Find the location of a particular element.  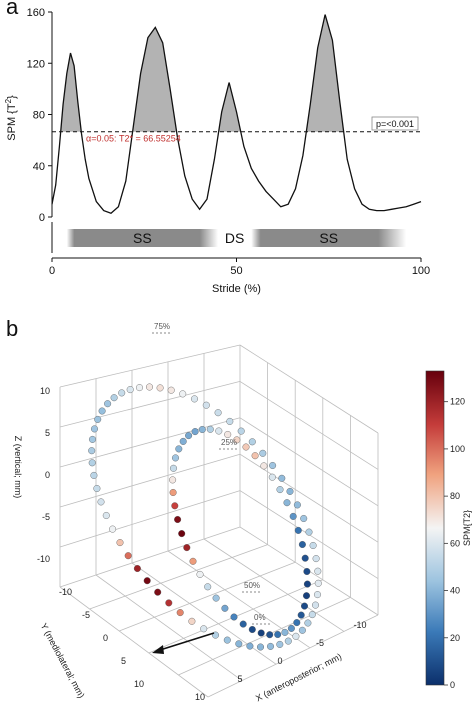

ylabel-main: SPM {T is located at coordinates (12, 122).